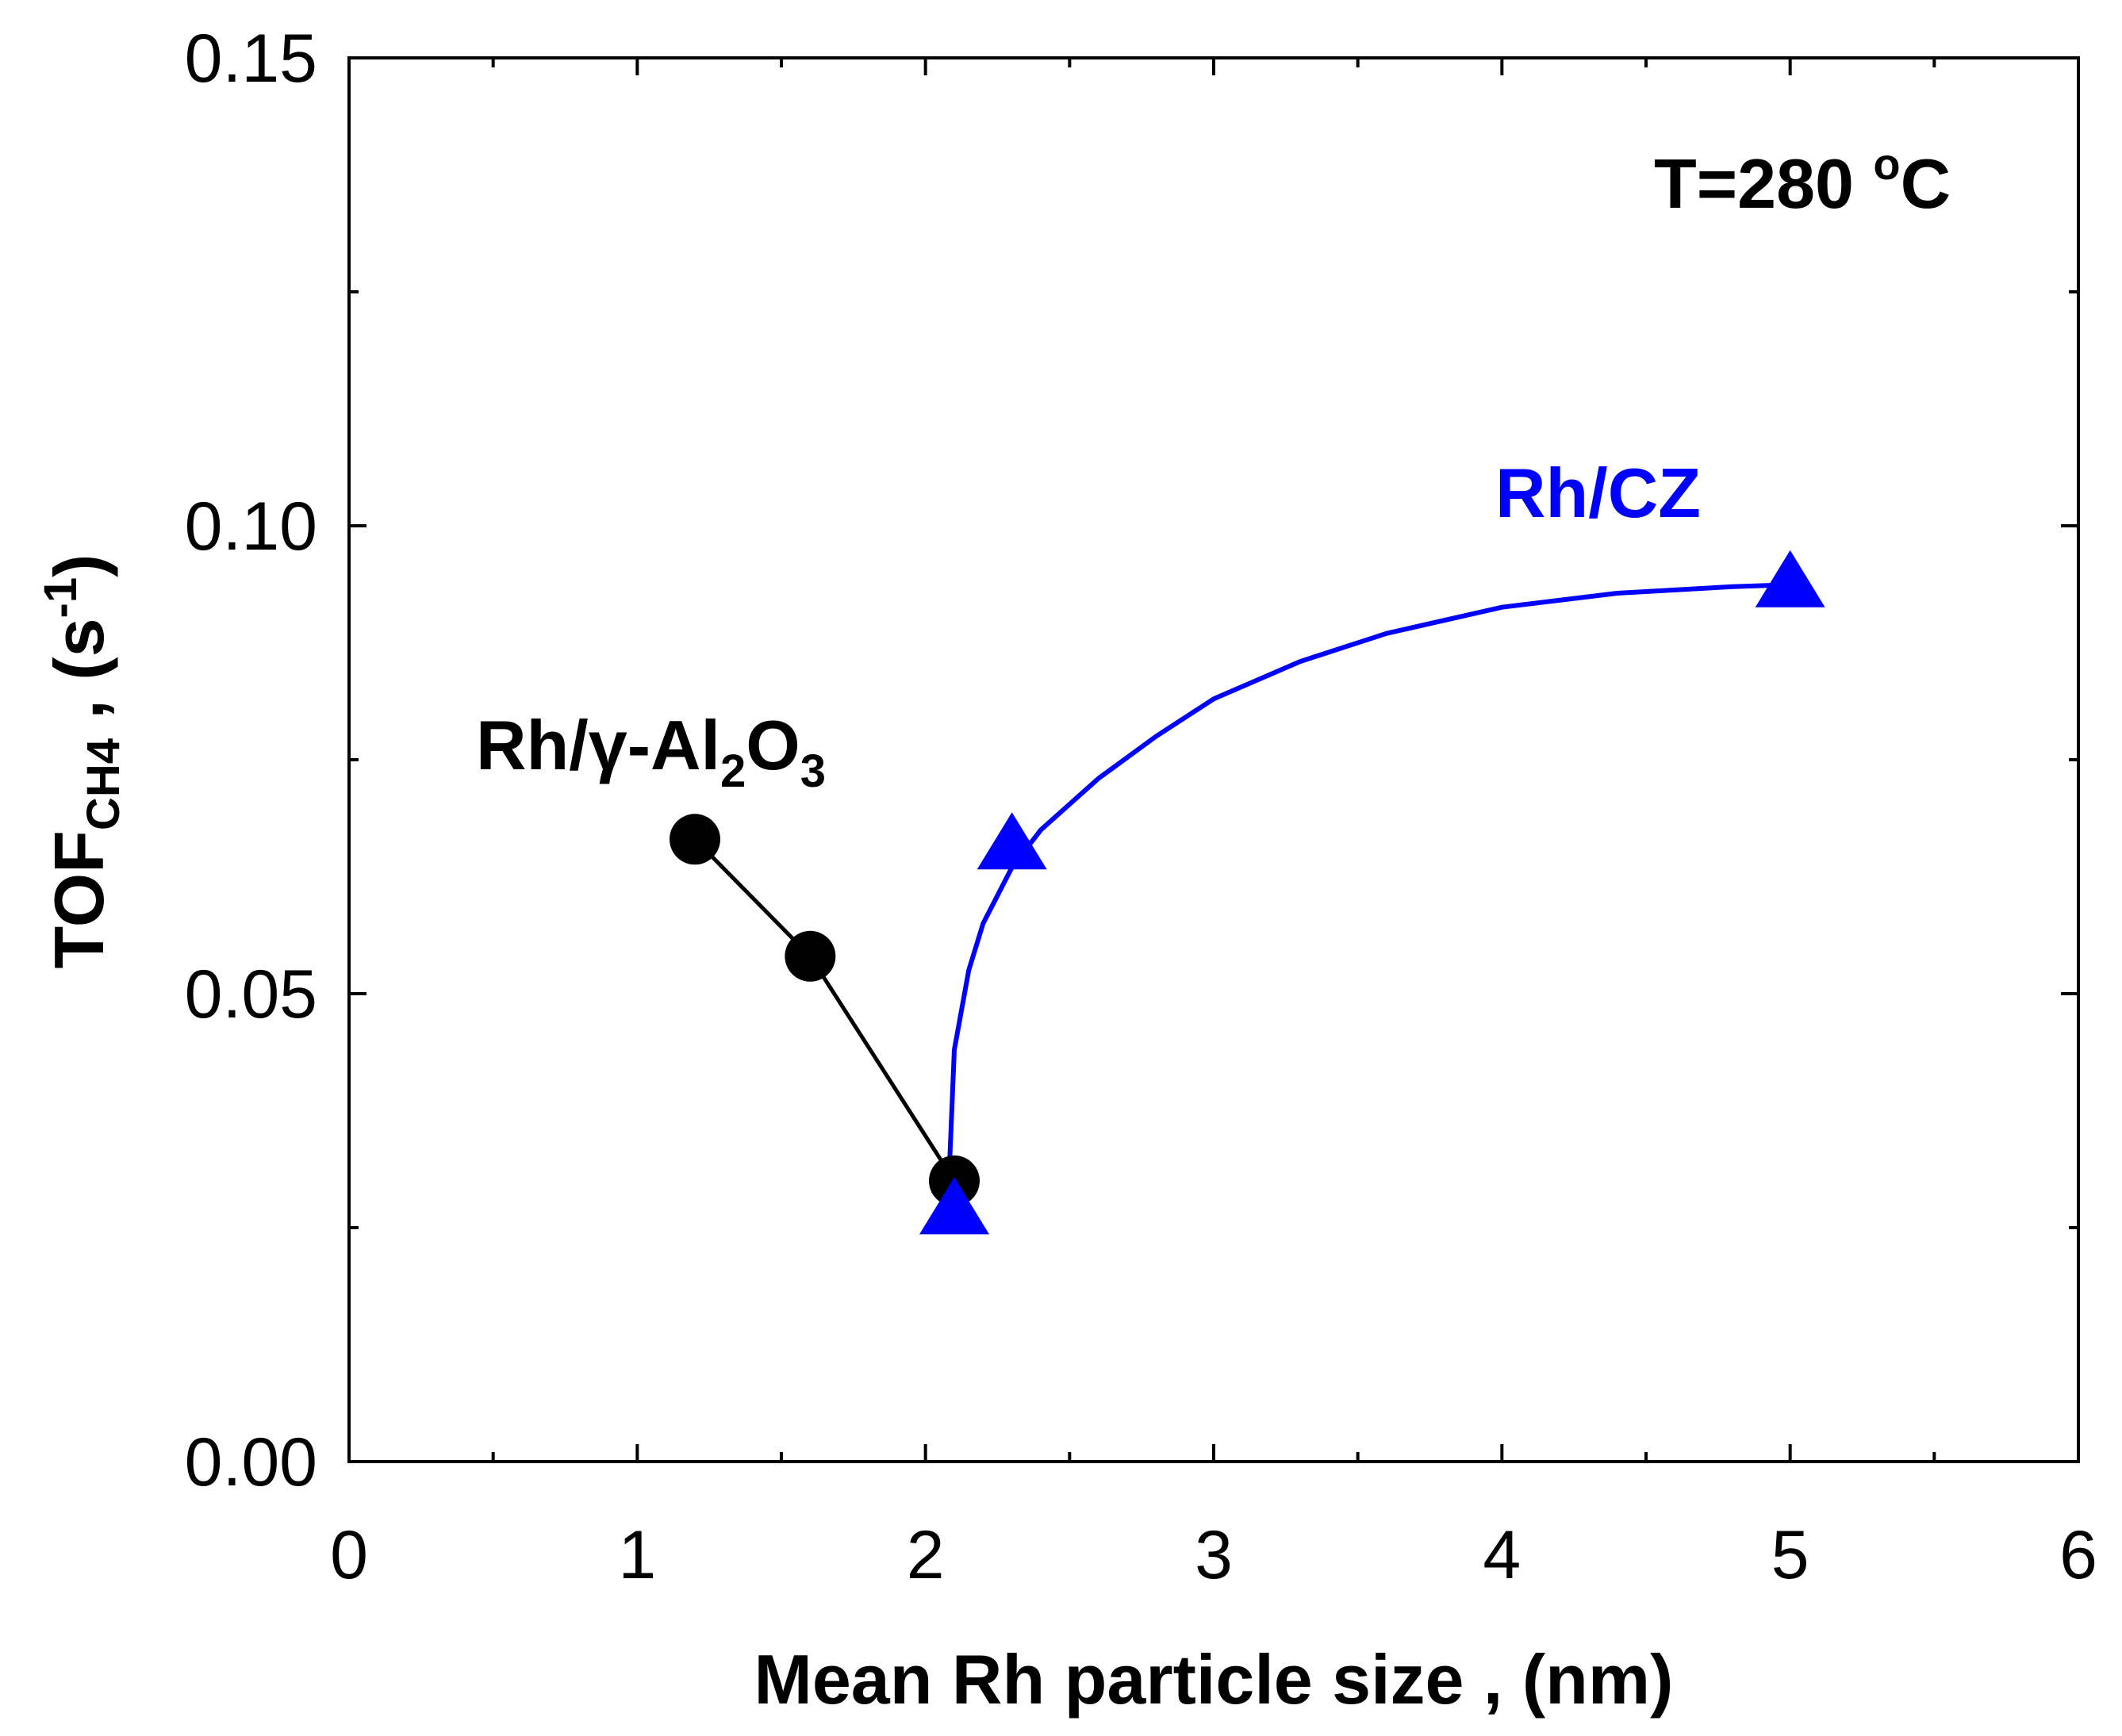 The image size is (2122, 1736). What do you see at coordinates (1886, 164) in the screenshot?
I see `temperature-degree-superscript: o` at bounding box center [1886, 164].